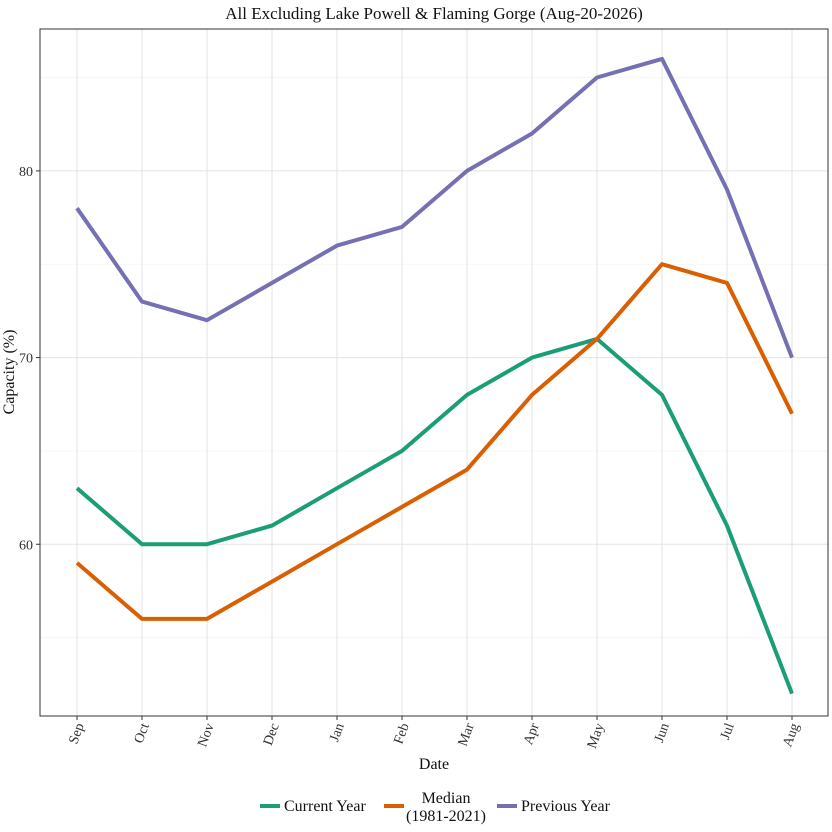  I want to click on x-tick-label: May, so click(596, 735).